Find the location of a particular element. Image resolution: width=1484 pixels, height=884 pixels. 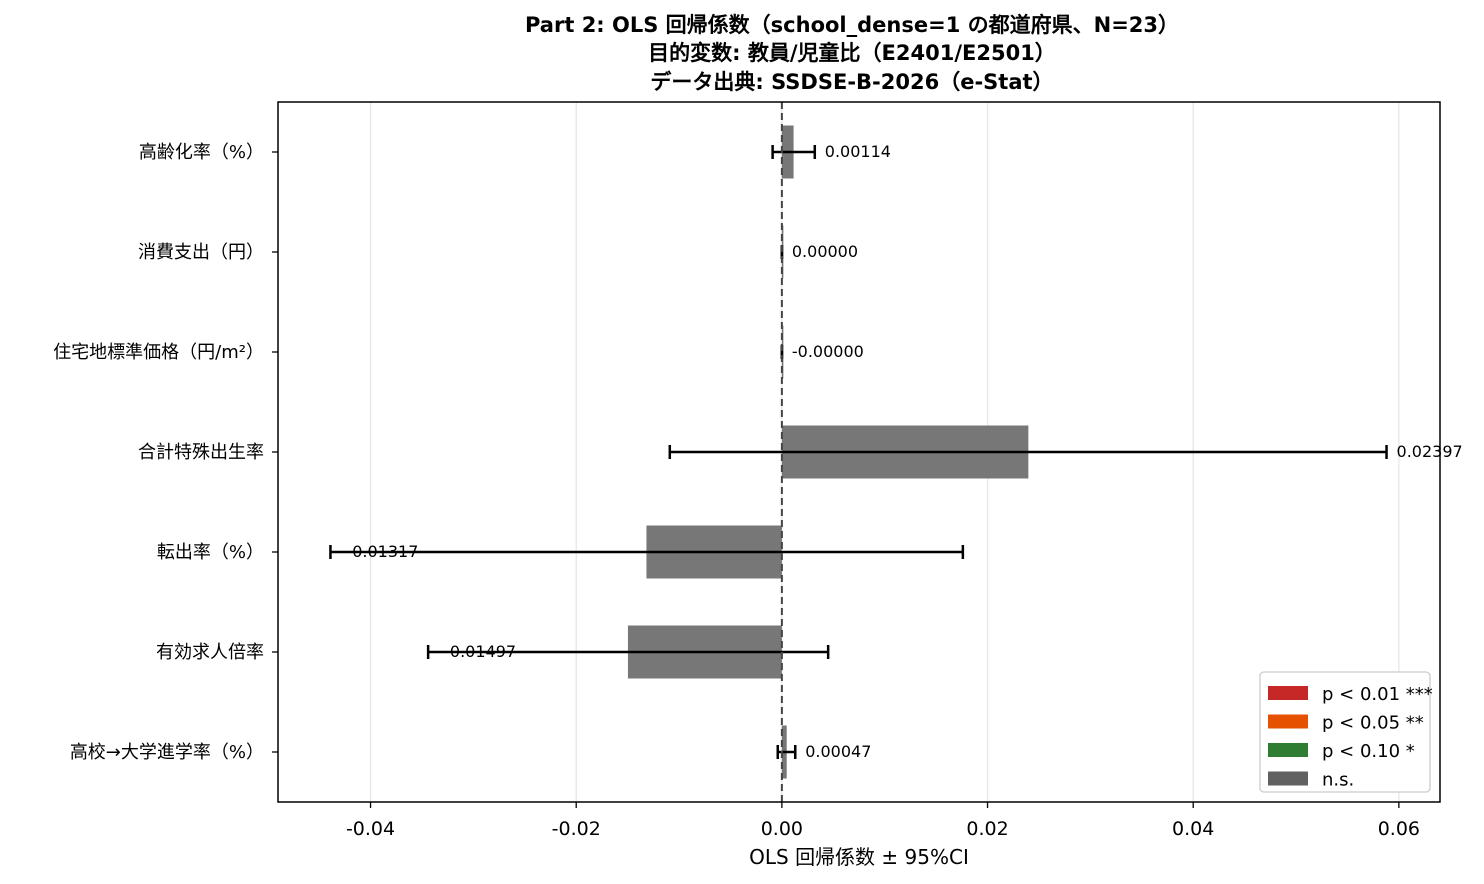

x-axis-title: OLS 回帰係数 ± 95%CI is located at coordinates (859, 857).